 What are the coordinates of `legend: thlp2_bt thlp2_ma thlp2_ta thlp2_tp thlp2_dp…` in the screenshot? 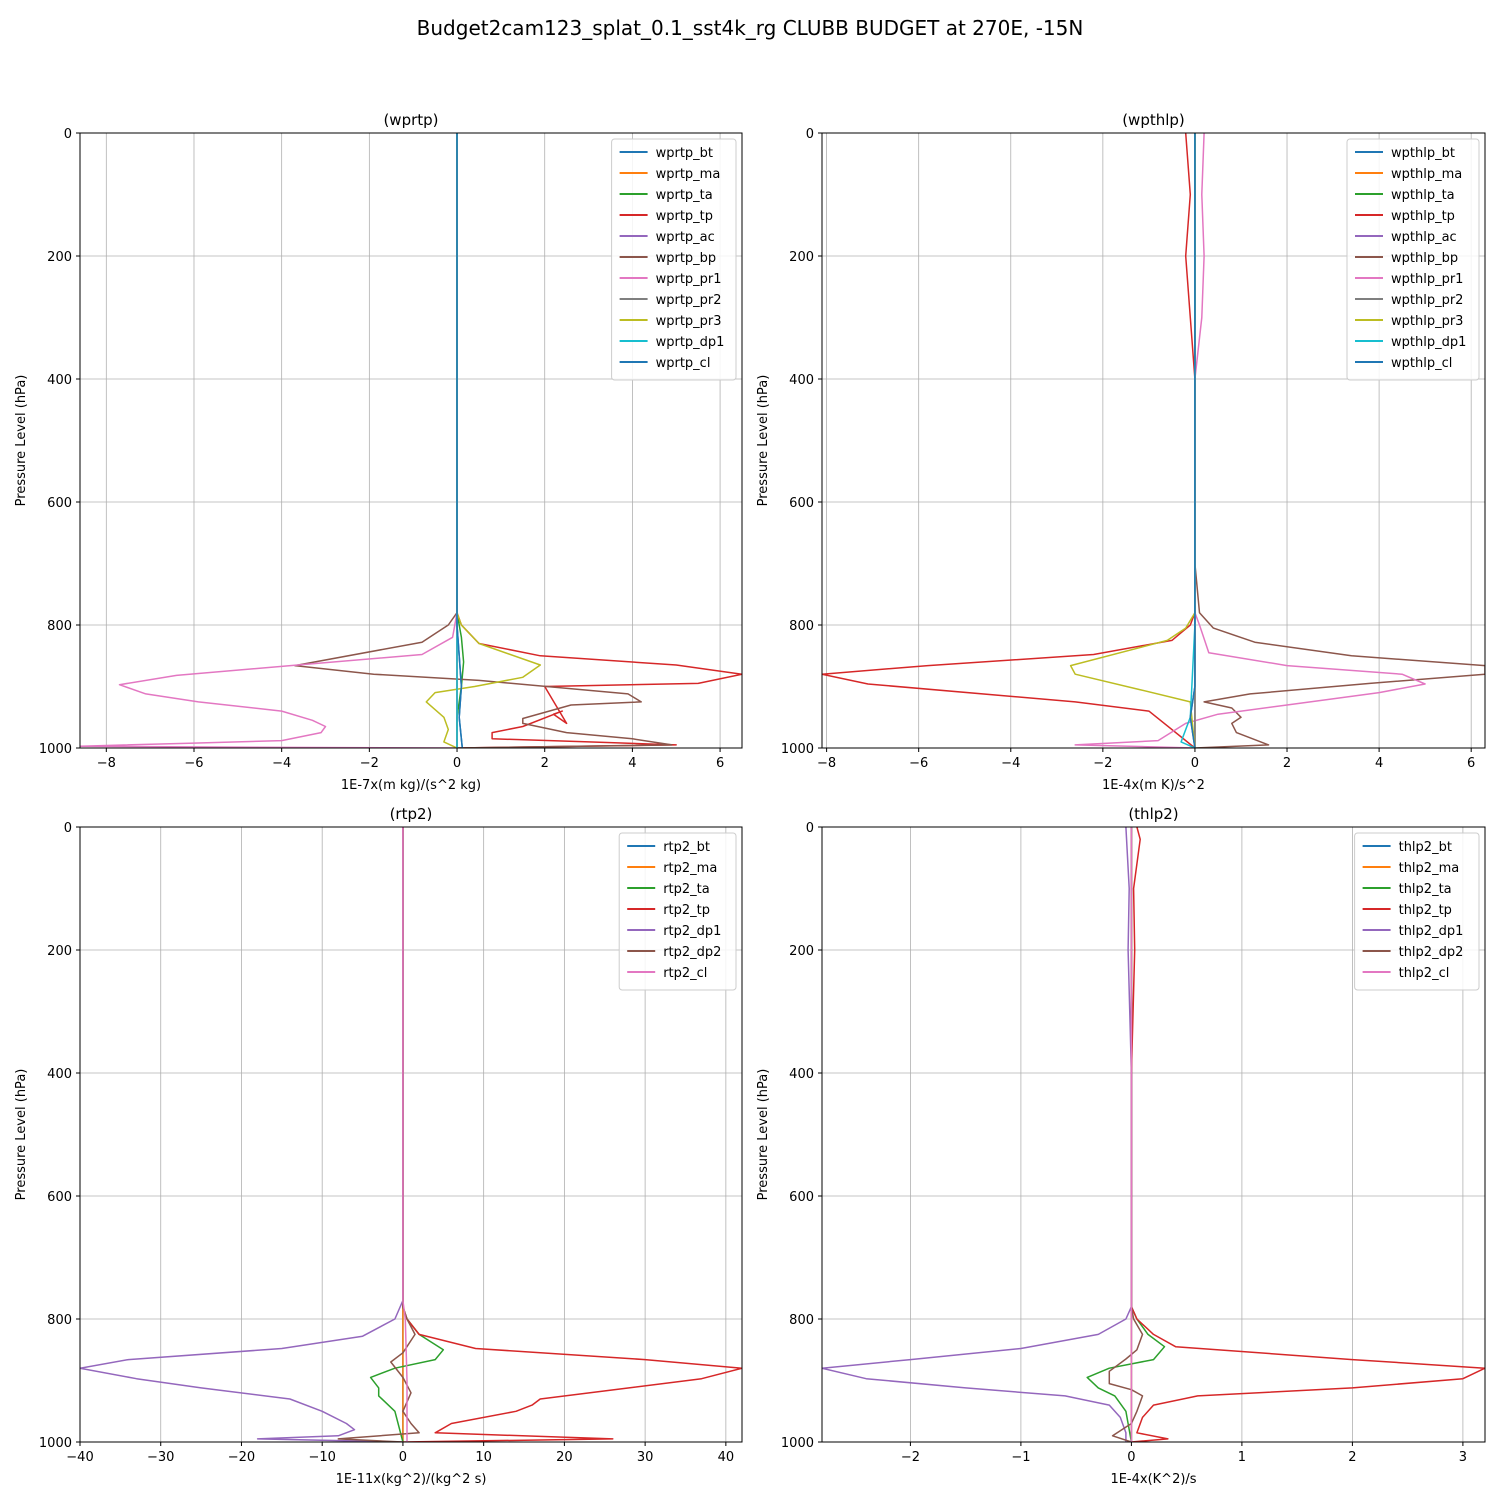 It's located at (1417, 911).